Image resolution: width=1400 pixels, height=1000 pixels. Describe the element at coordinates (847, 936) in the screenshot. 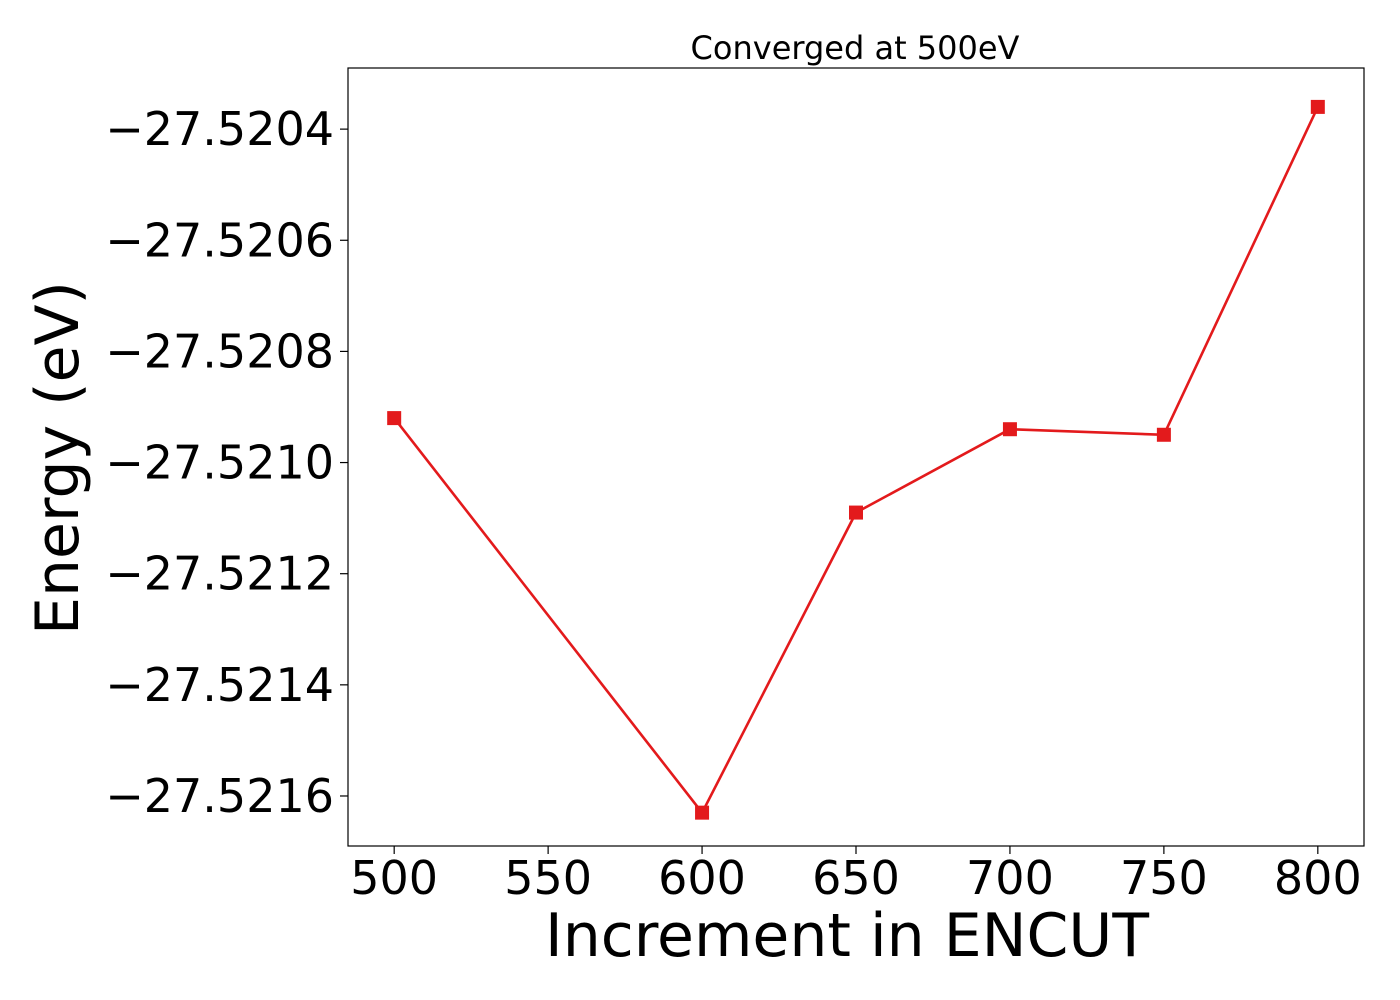

I see `x-axis-label: Increment in ENCUT` at that location.